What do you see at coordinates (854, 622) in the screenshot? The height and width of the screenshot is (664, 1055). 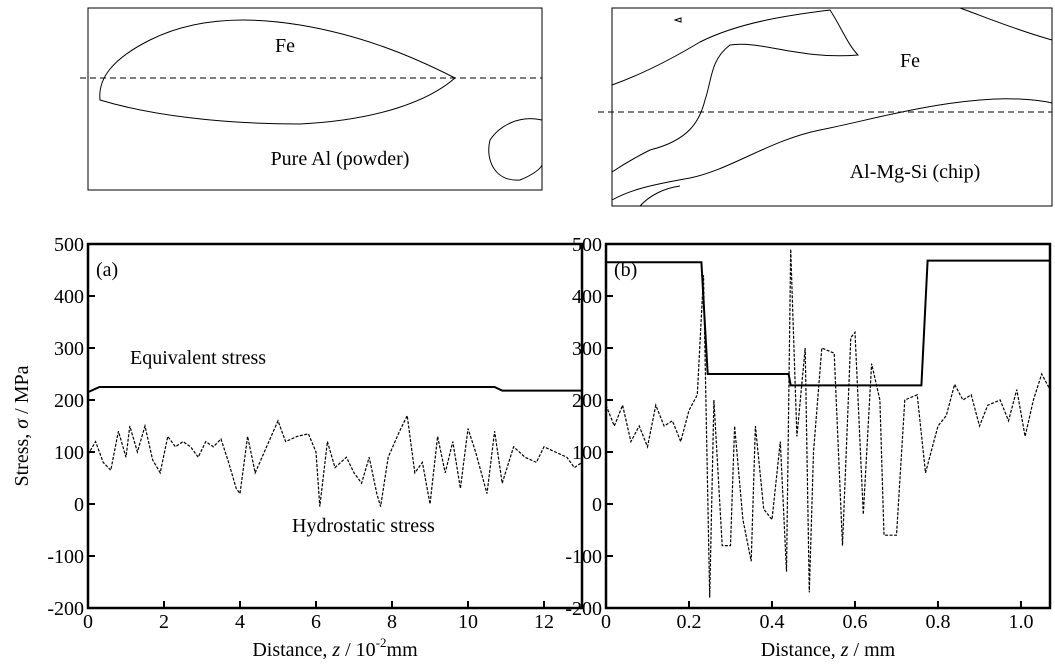 I see `x-tick-label: 0.6` at bounding box center [854, 622].